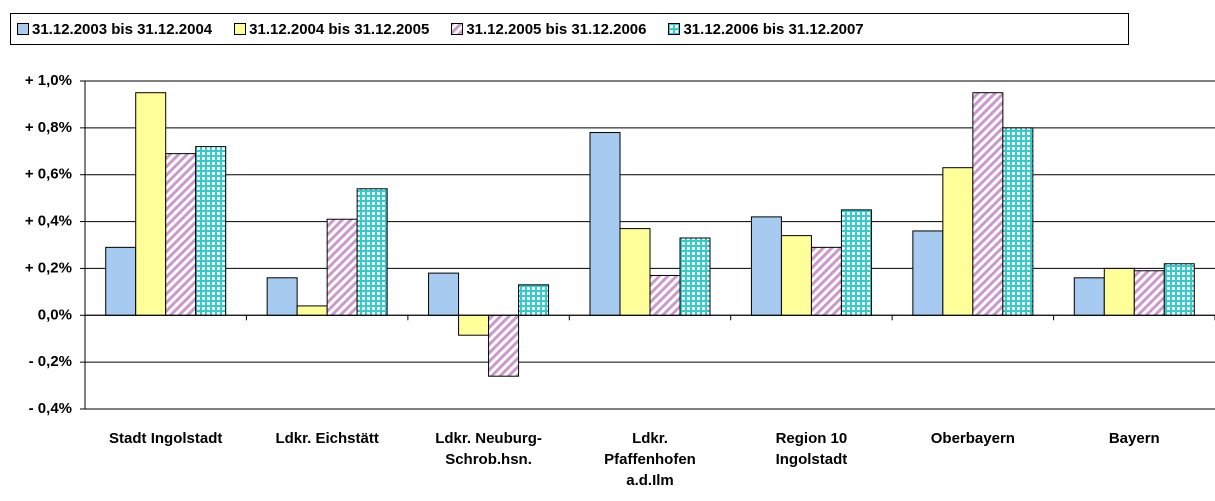 Image resolution: width=1215 pixels, height=501 pixels. Describe the element at coordinates (48, 127) in the screenshot. I see `y-tick-label: + 0,8%` at that location.